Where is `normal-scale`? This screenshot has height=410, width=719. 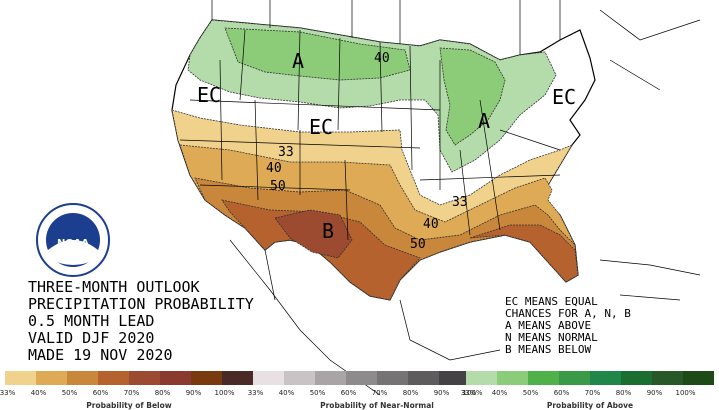 normal-scale is located at coordinates (377, 378).